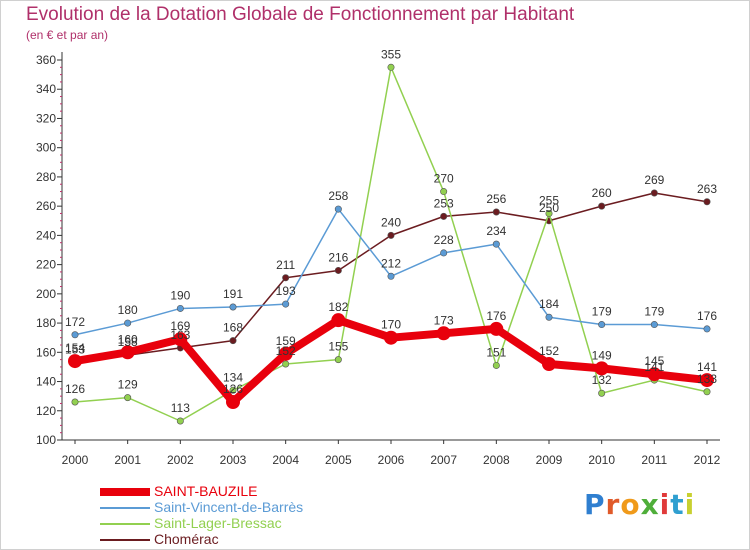 The height and width of the screenshot is (550, 750). I want to click on y-tick-label: 280, so click(46, 177).